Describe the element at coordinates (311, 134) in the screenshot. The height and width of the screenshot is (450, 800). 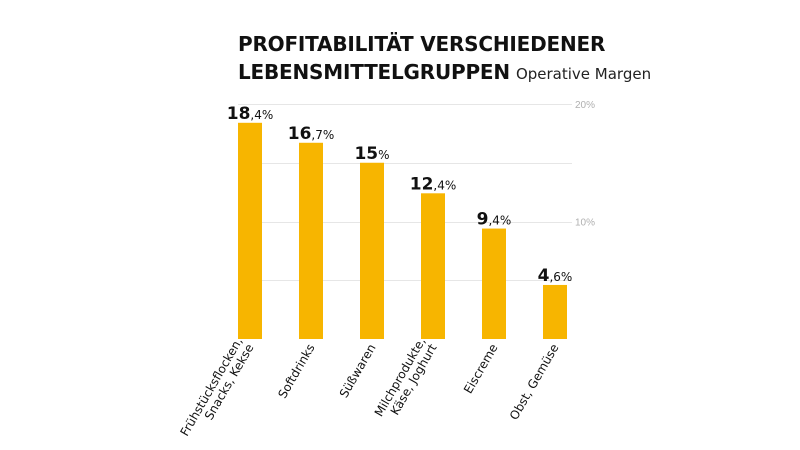
I see `data-label: 16,7%` at that location.